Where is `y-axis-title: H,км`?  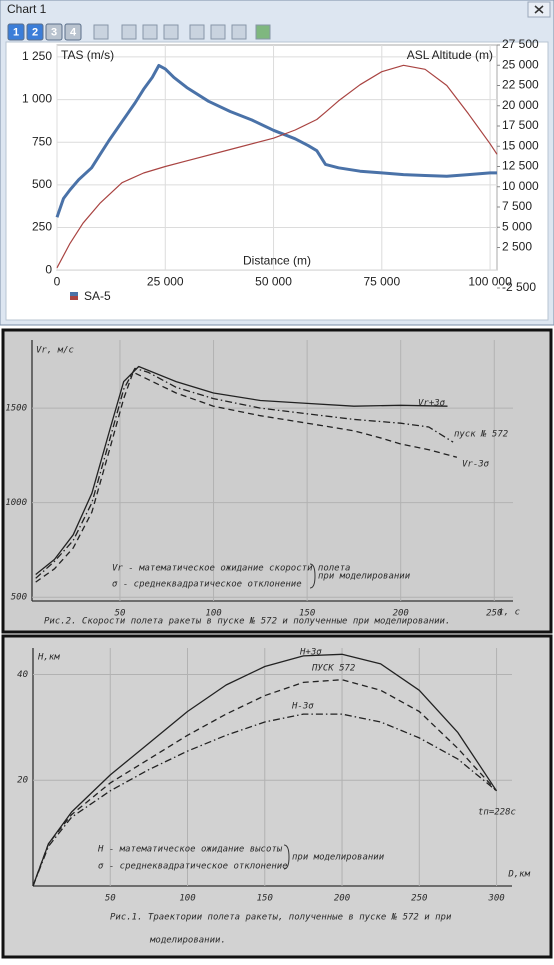 y-axis-title: H,км is located at coordinates (48, 658).